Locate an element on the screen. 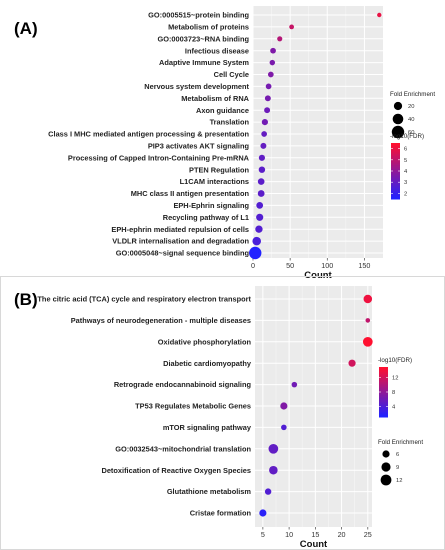  x-tick-label: 50 is located at coordinates (290, 265).